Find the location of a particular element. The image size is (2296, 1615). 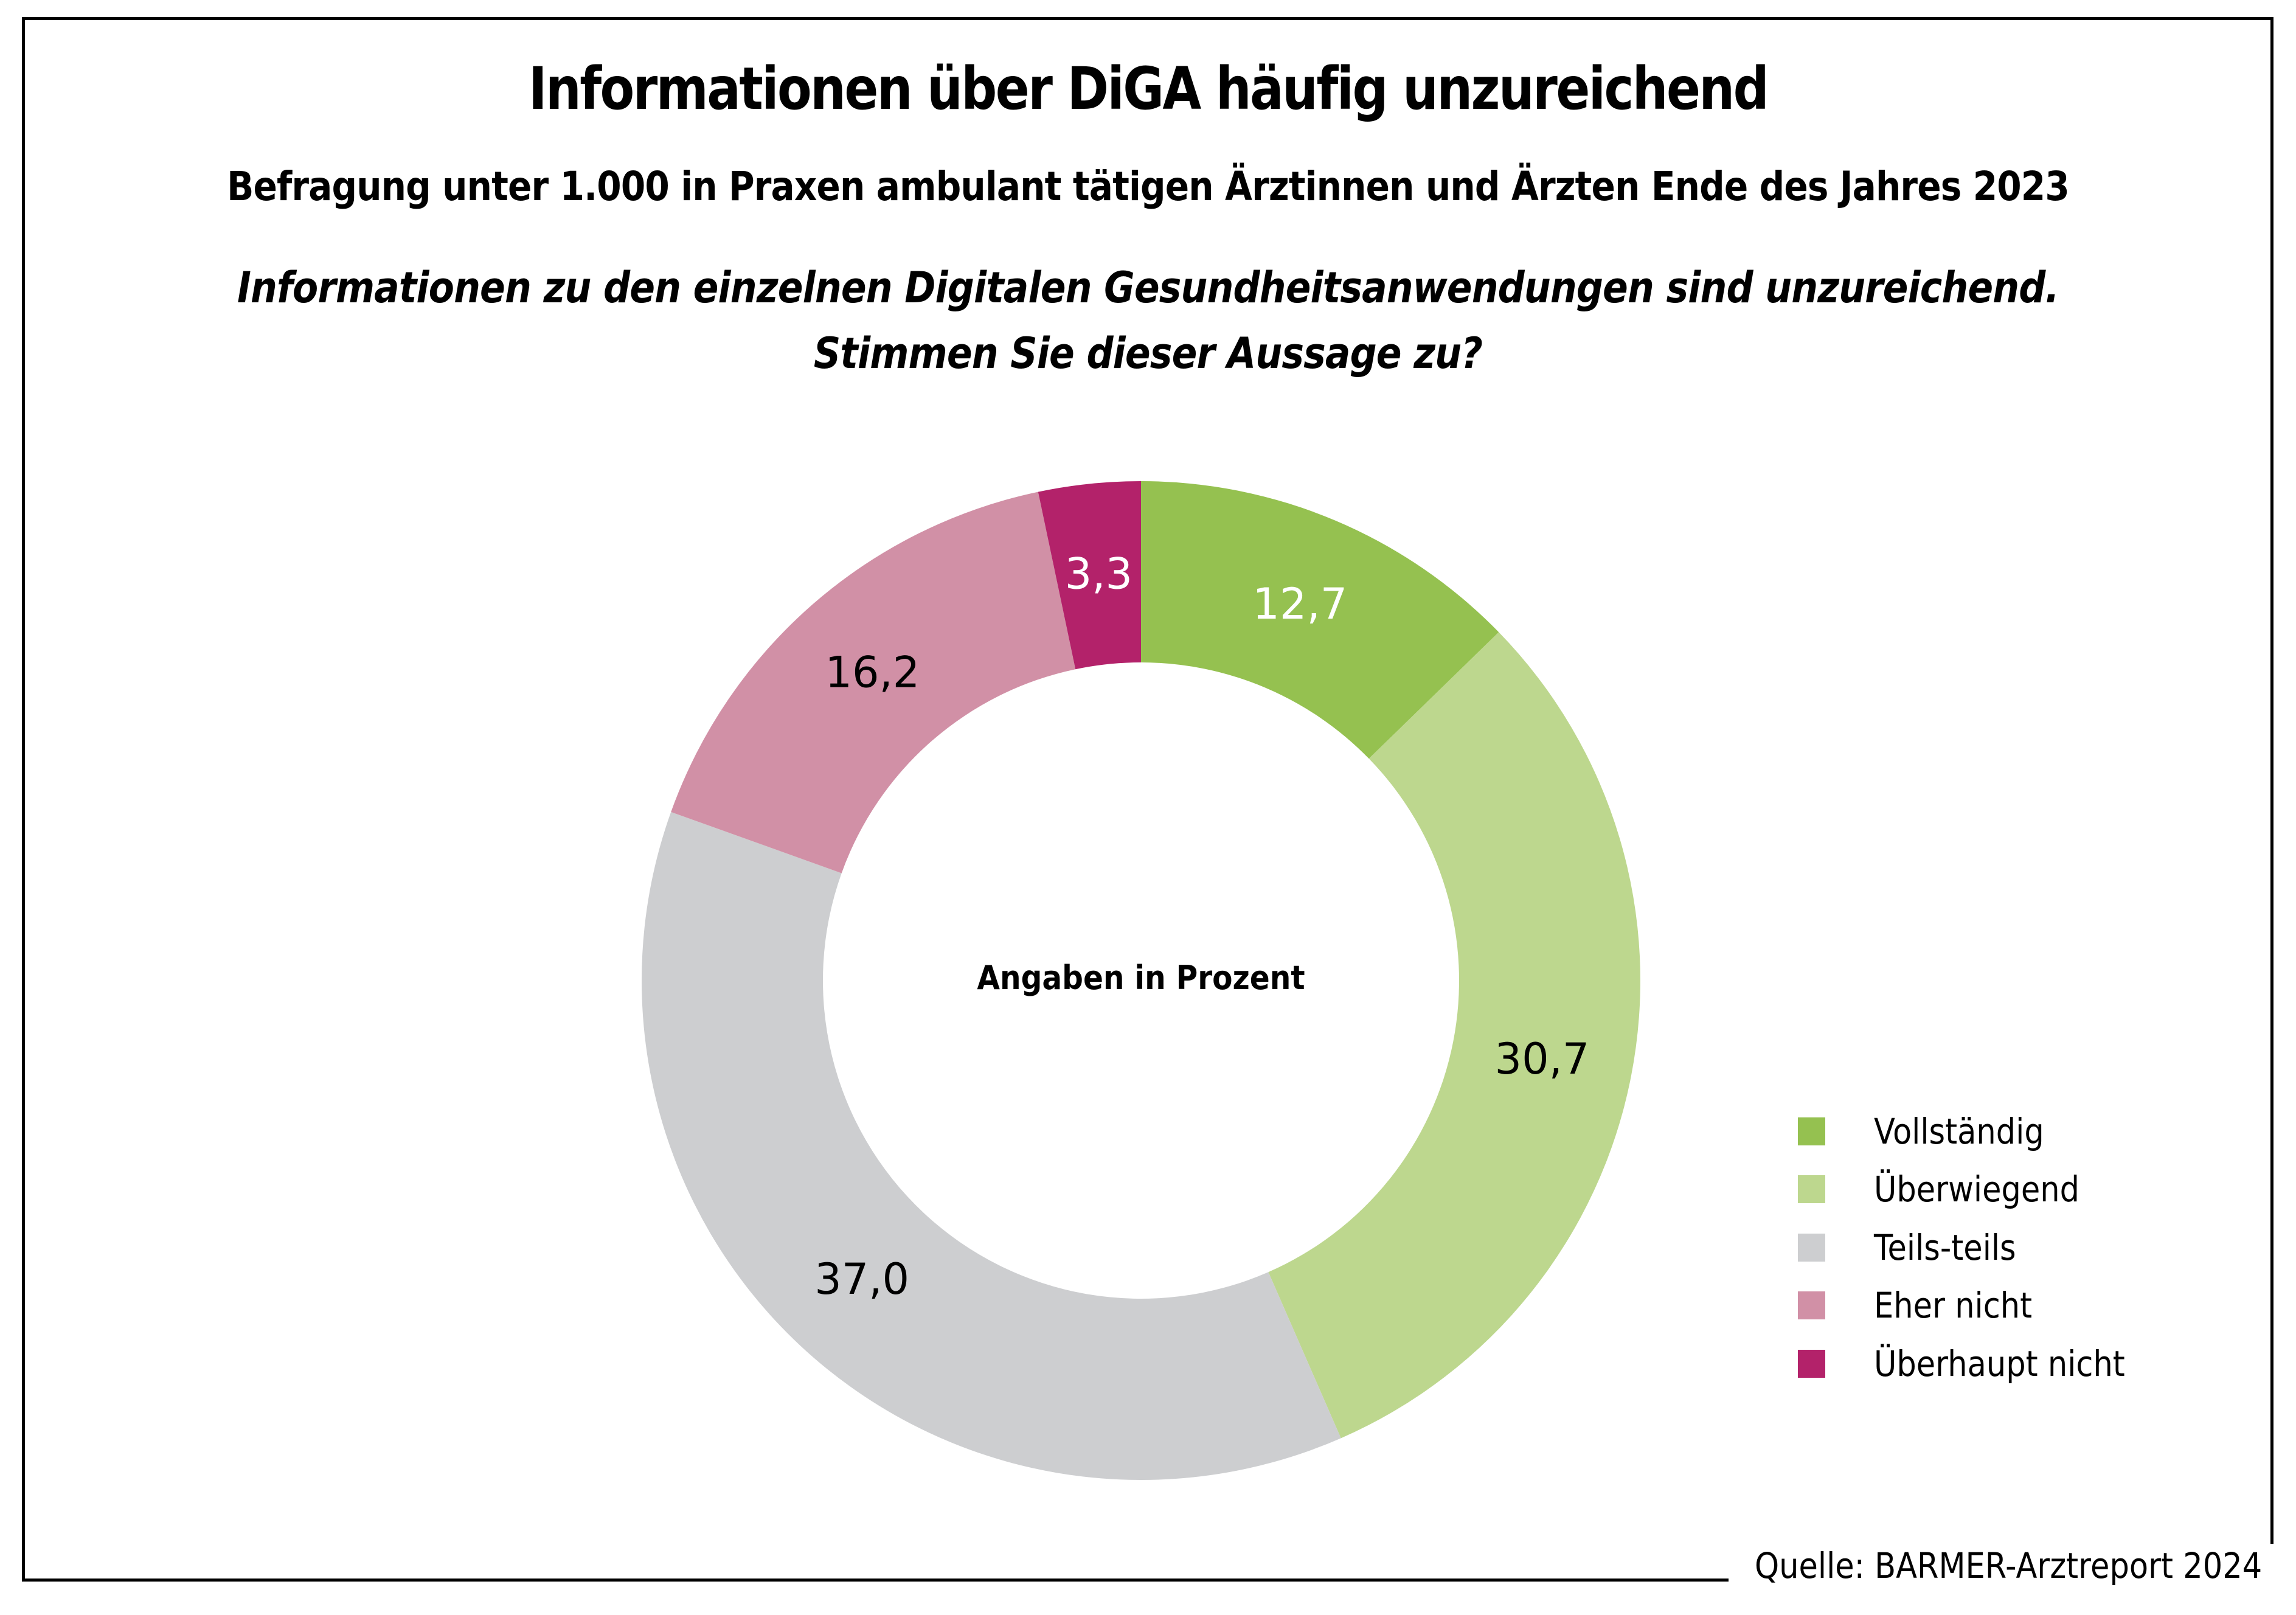

data-label: 30,7 is located at coordinates (1542, 1059).